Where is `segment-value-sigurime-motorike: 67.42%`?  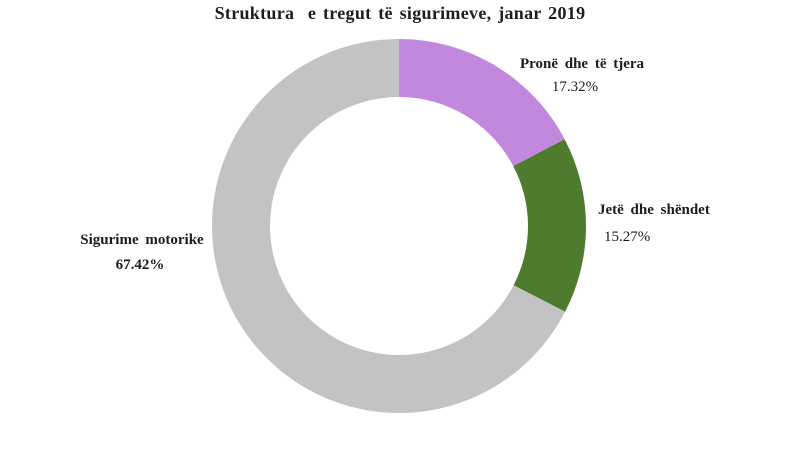
segment-value-sigurime-motorike: 67.42% is located at coordinates (140, 265).